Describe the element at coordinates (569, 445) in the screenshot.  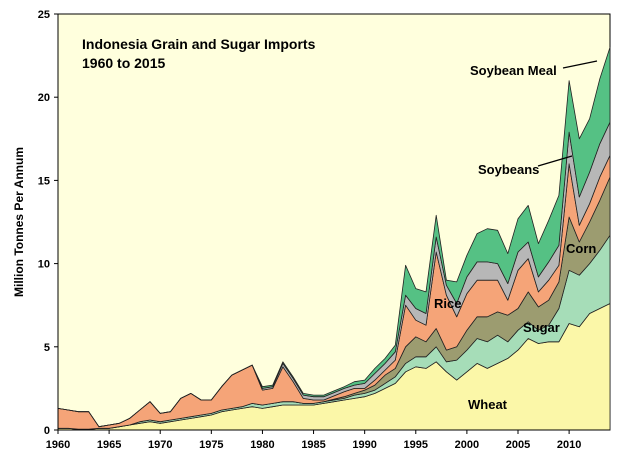
I see `x-tick-label: 2010` at that location.